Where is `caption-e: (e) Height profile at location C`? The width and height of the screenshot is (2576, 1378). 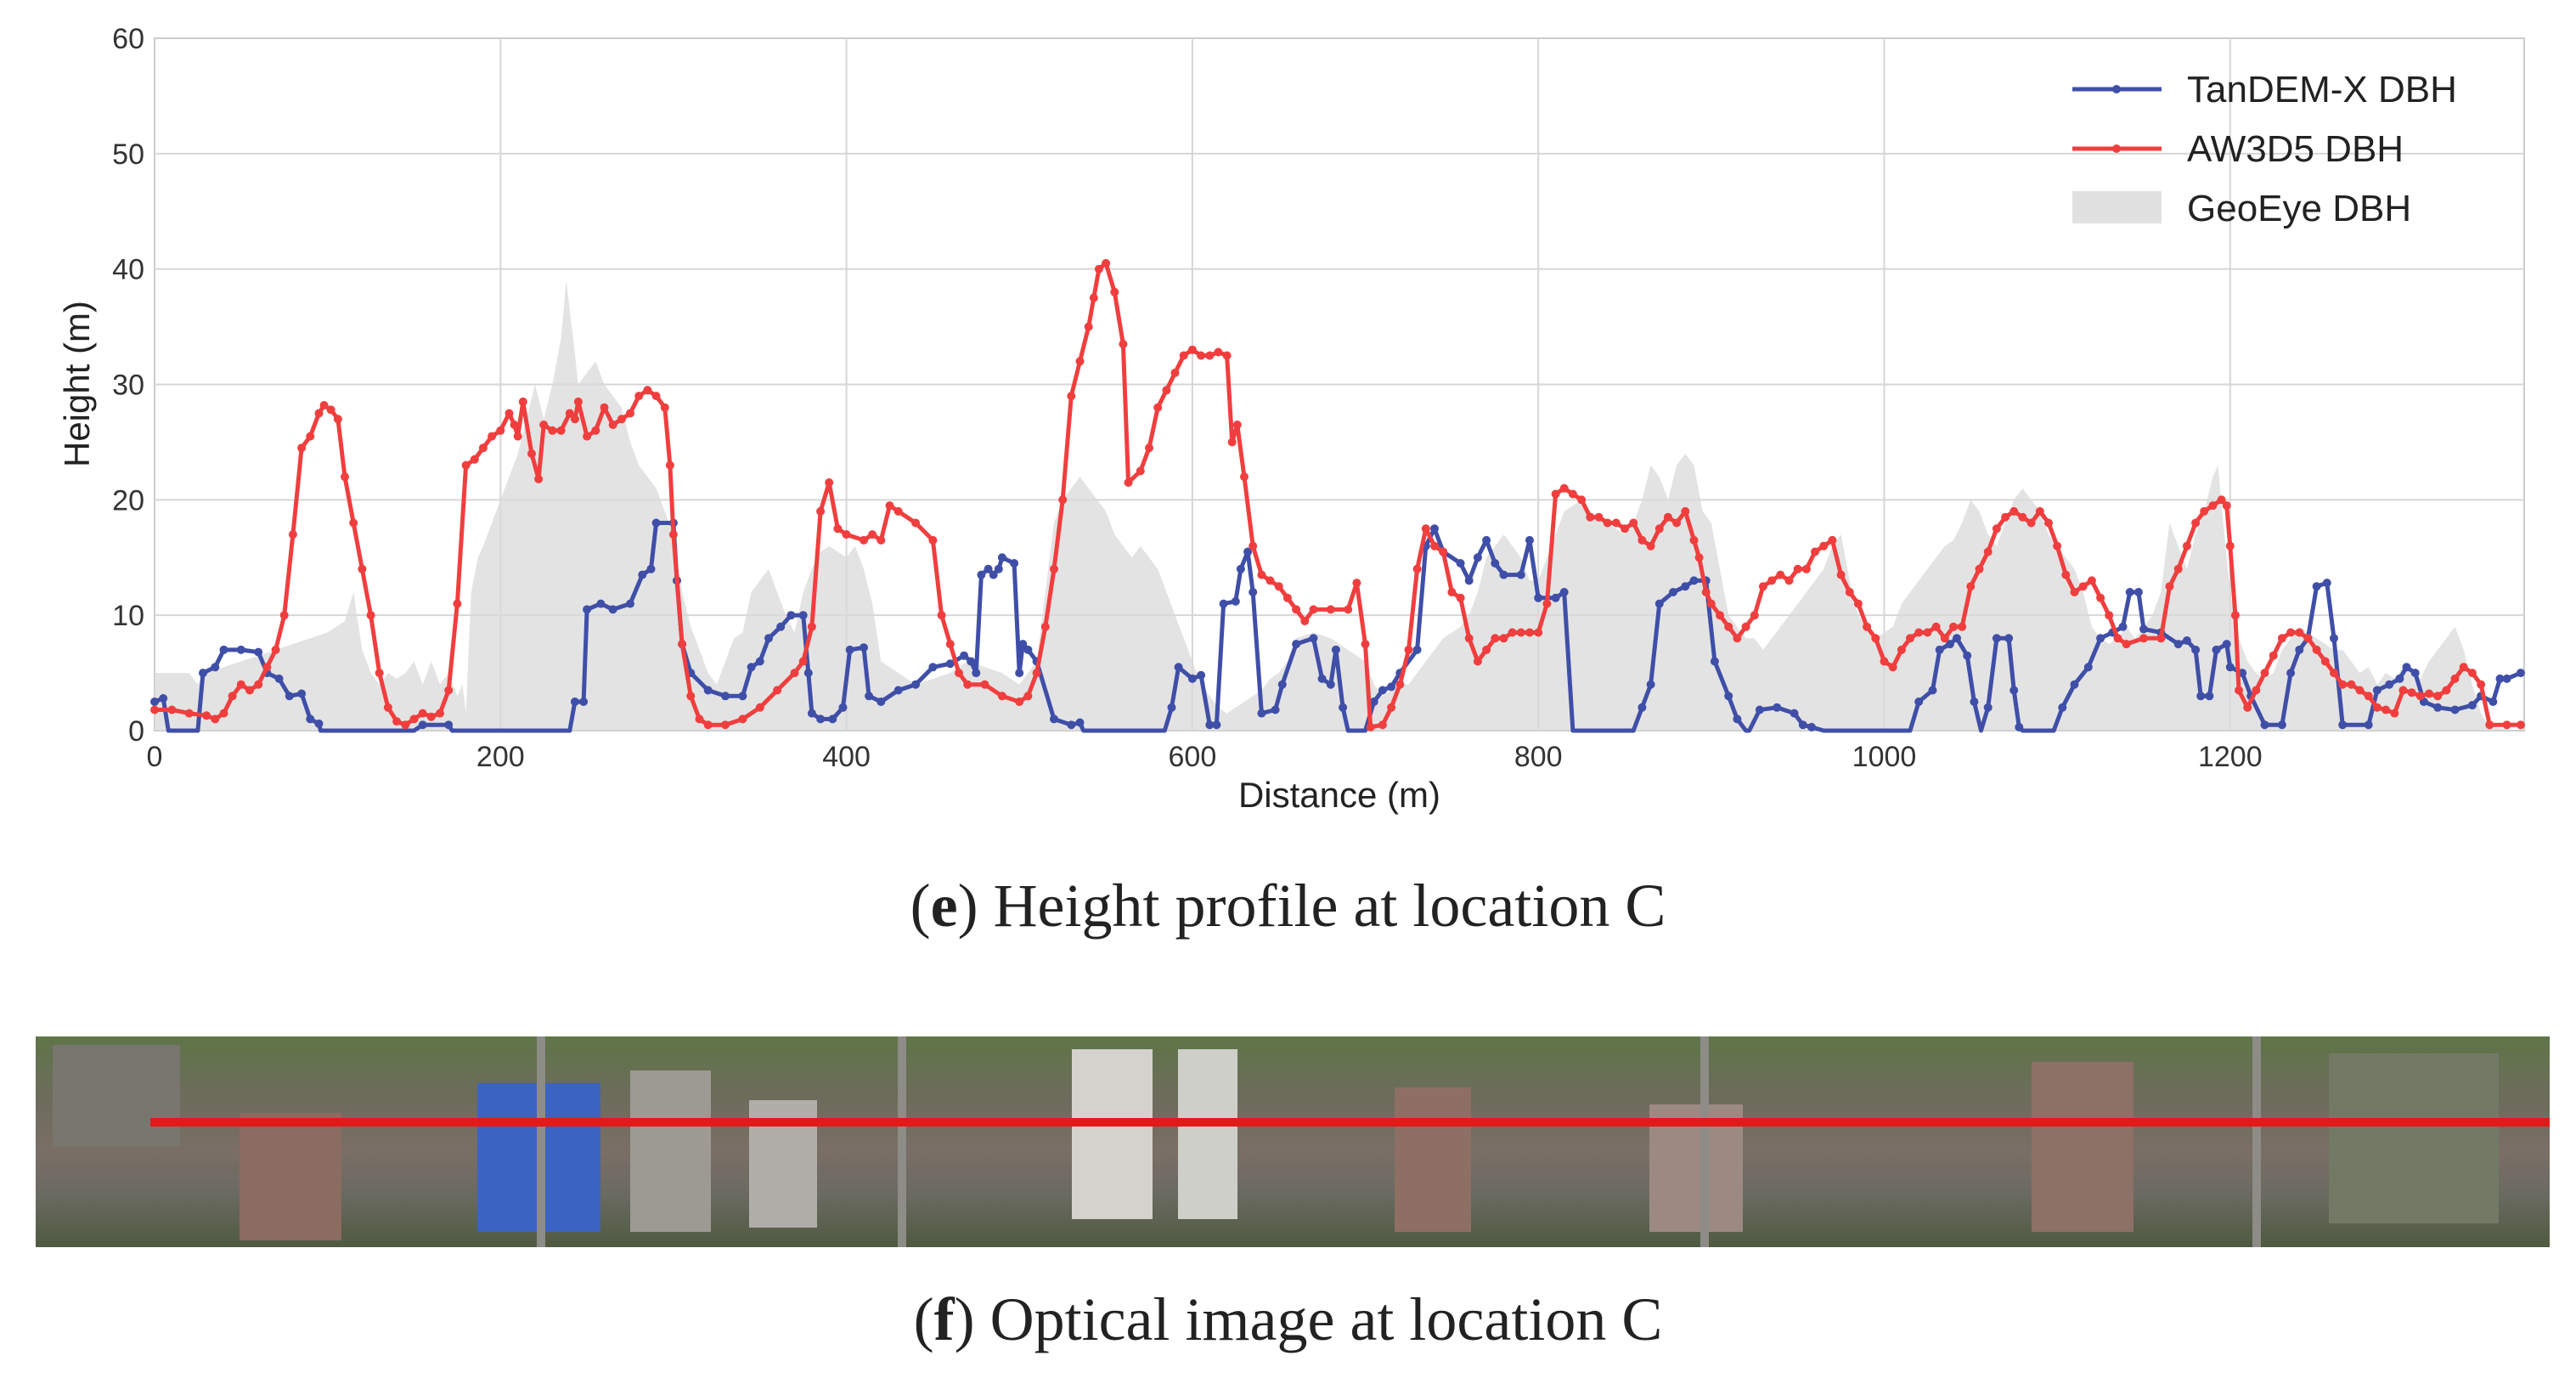
caption-e: (e) Height profile at location C is located at coordinates (1288, 906).